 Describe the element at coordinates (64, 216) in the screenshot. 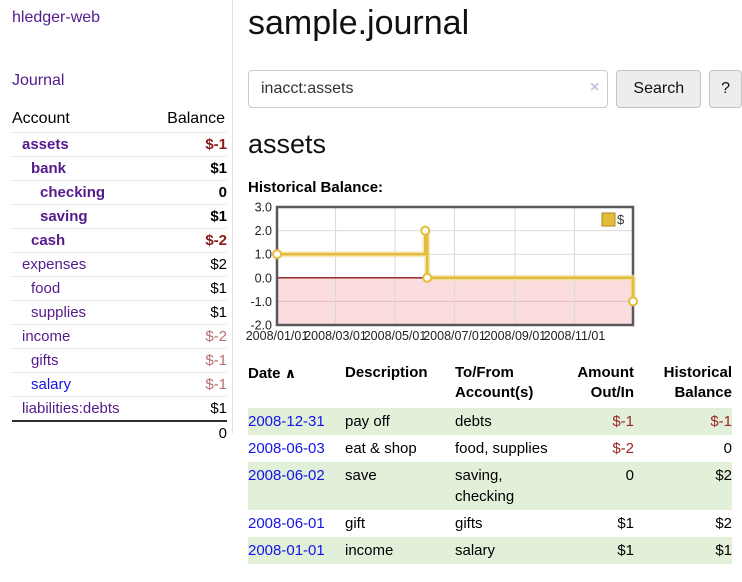

I see `account-link: saving` at that location.